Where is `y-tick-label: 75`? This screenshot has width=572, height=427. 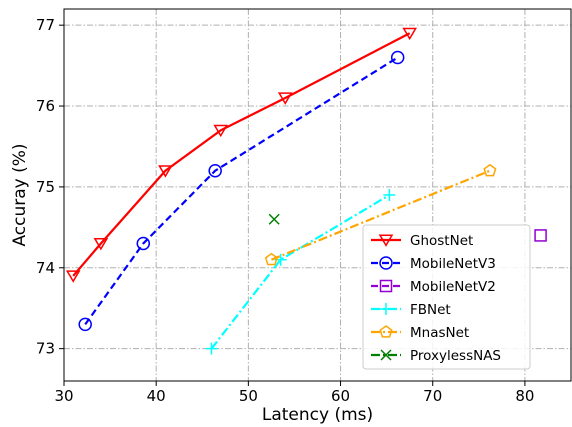
y-tick-label: 75 is located at coordinates (45, 187).